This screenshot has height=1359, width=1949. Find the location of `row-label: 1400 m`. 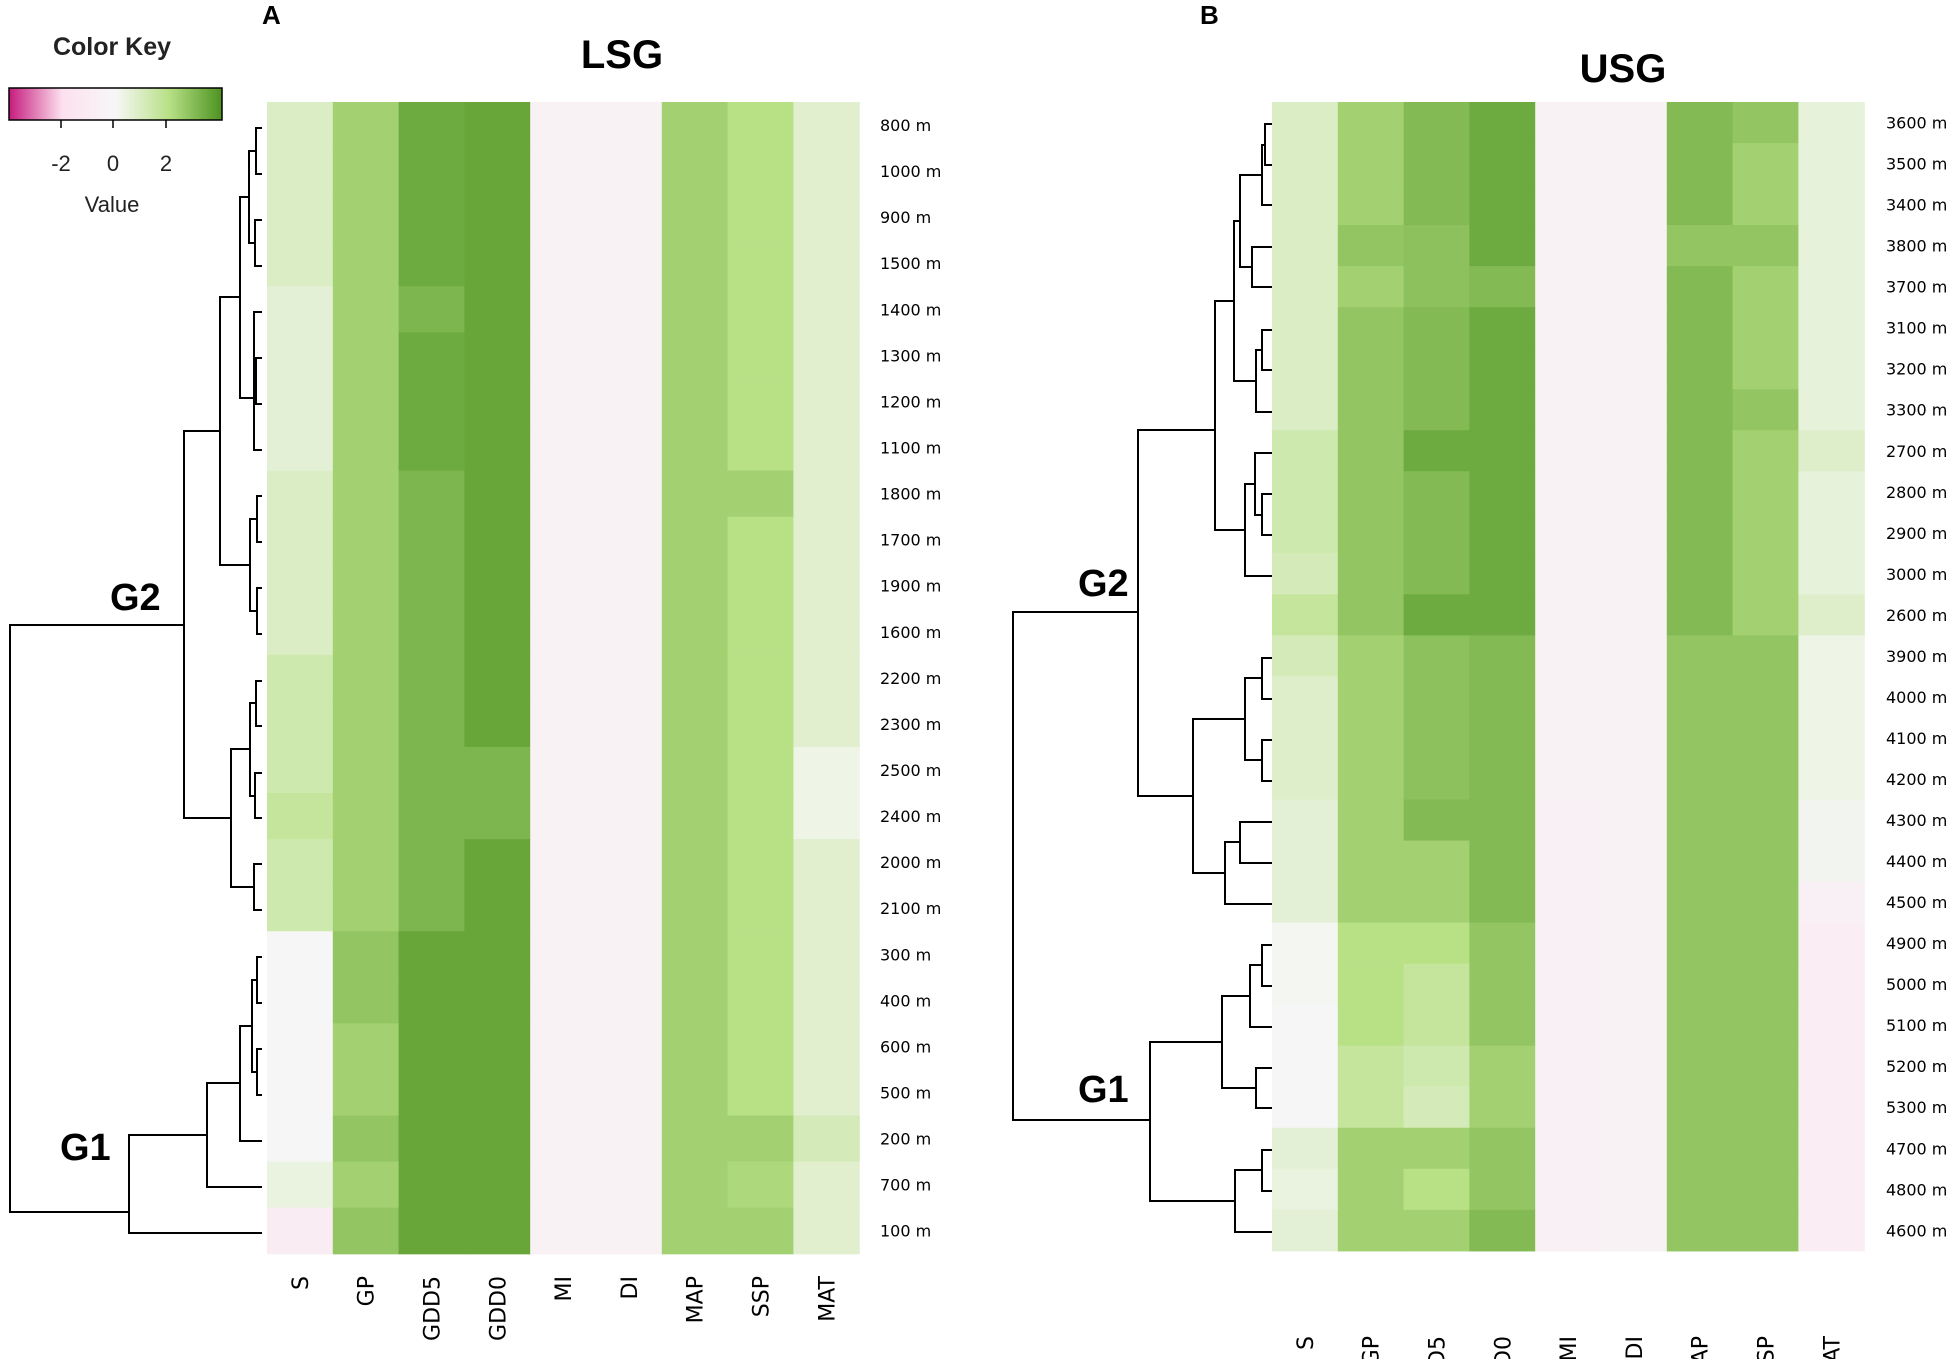

row-label: 1400 m is located at coordinates (910, 309).